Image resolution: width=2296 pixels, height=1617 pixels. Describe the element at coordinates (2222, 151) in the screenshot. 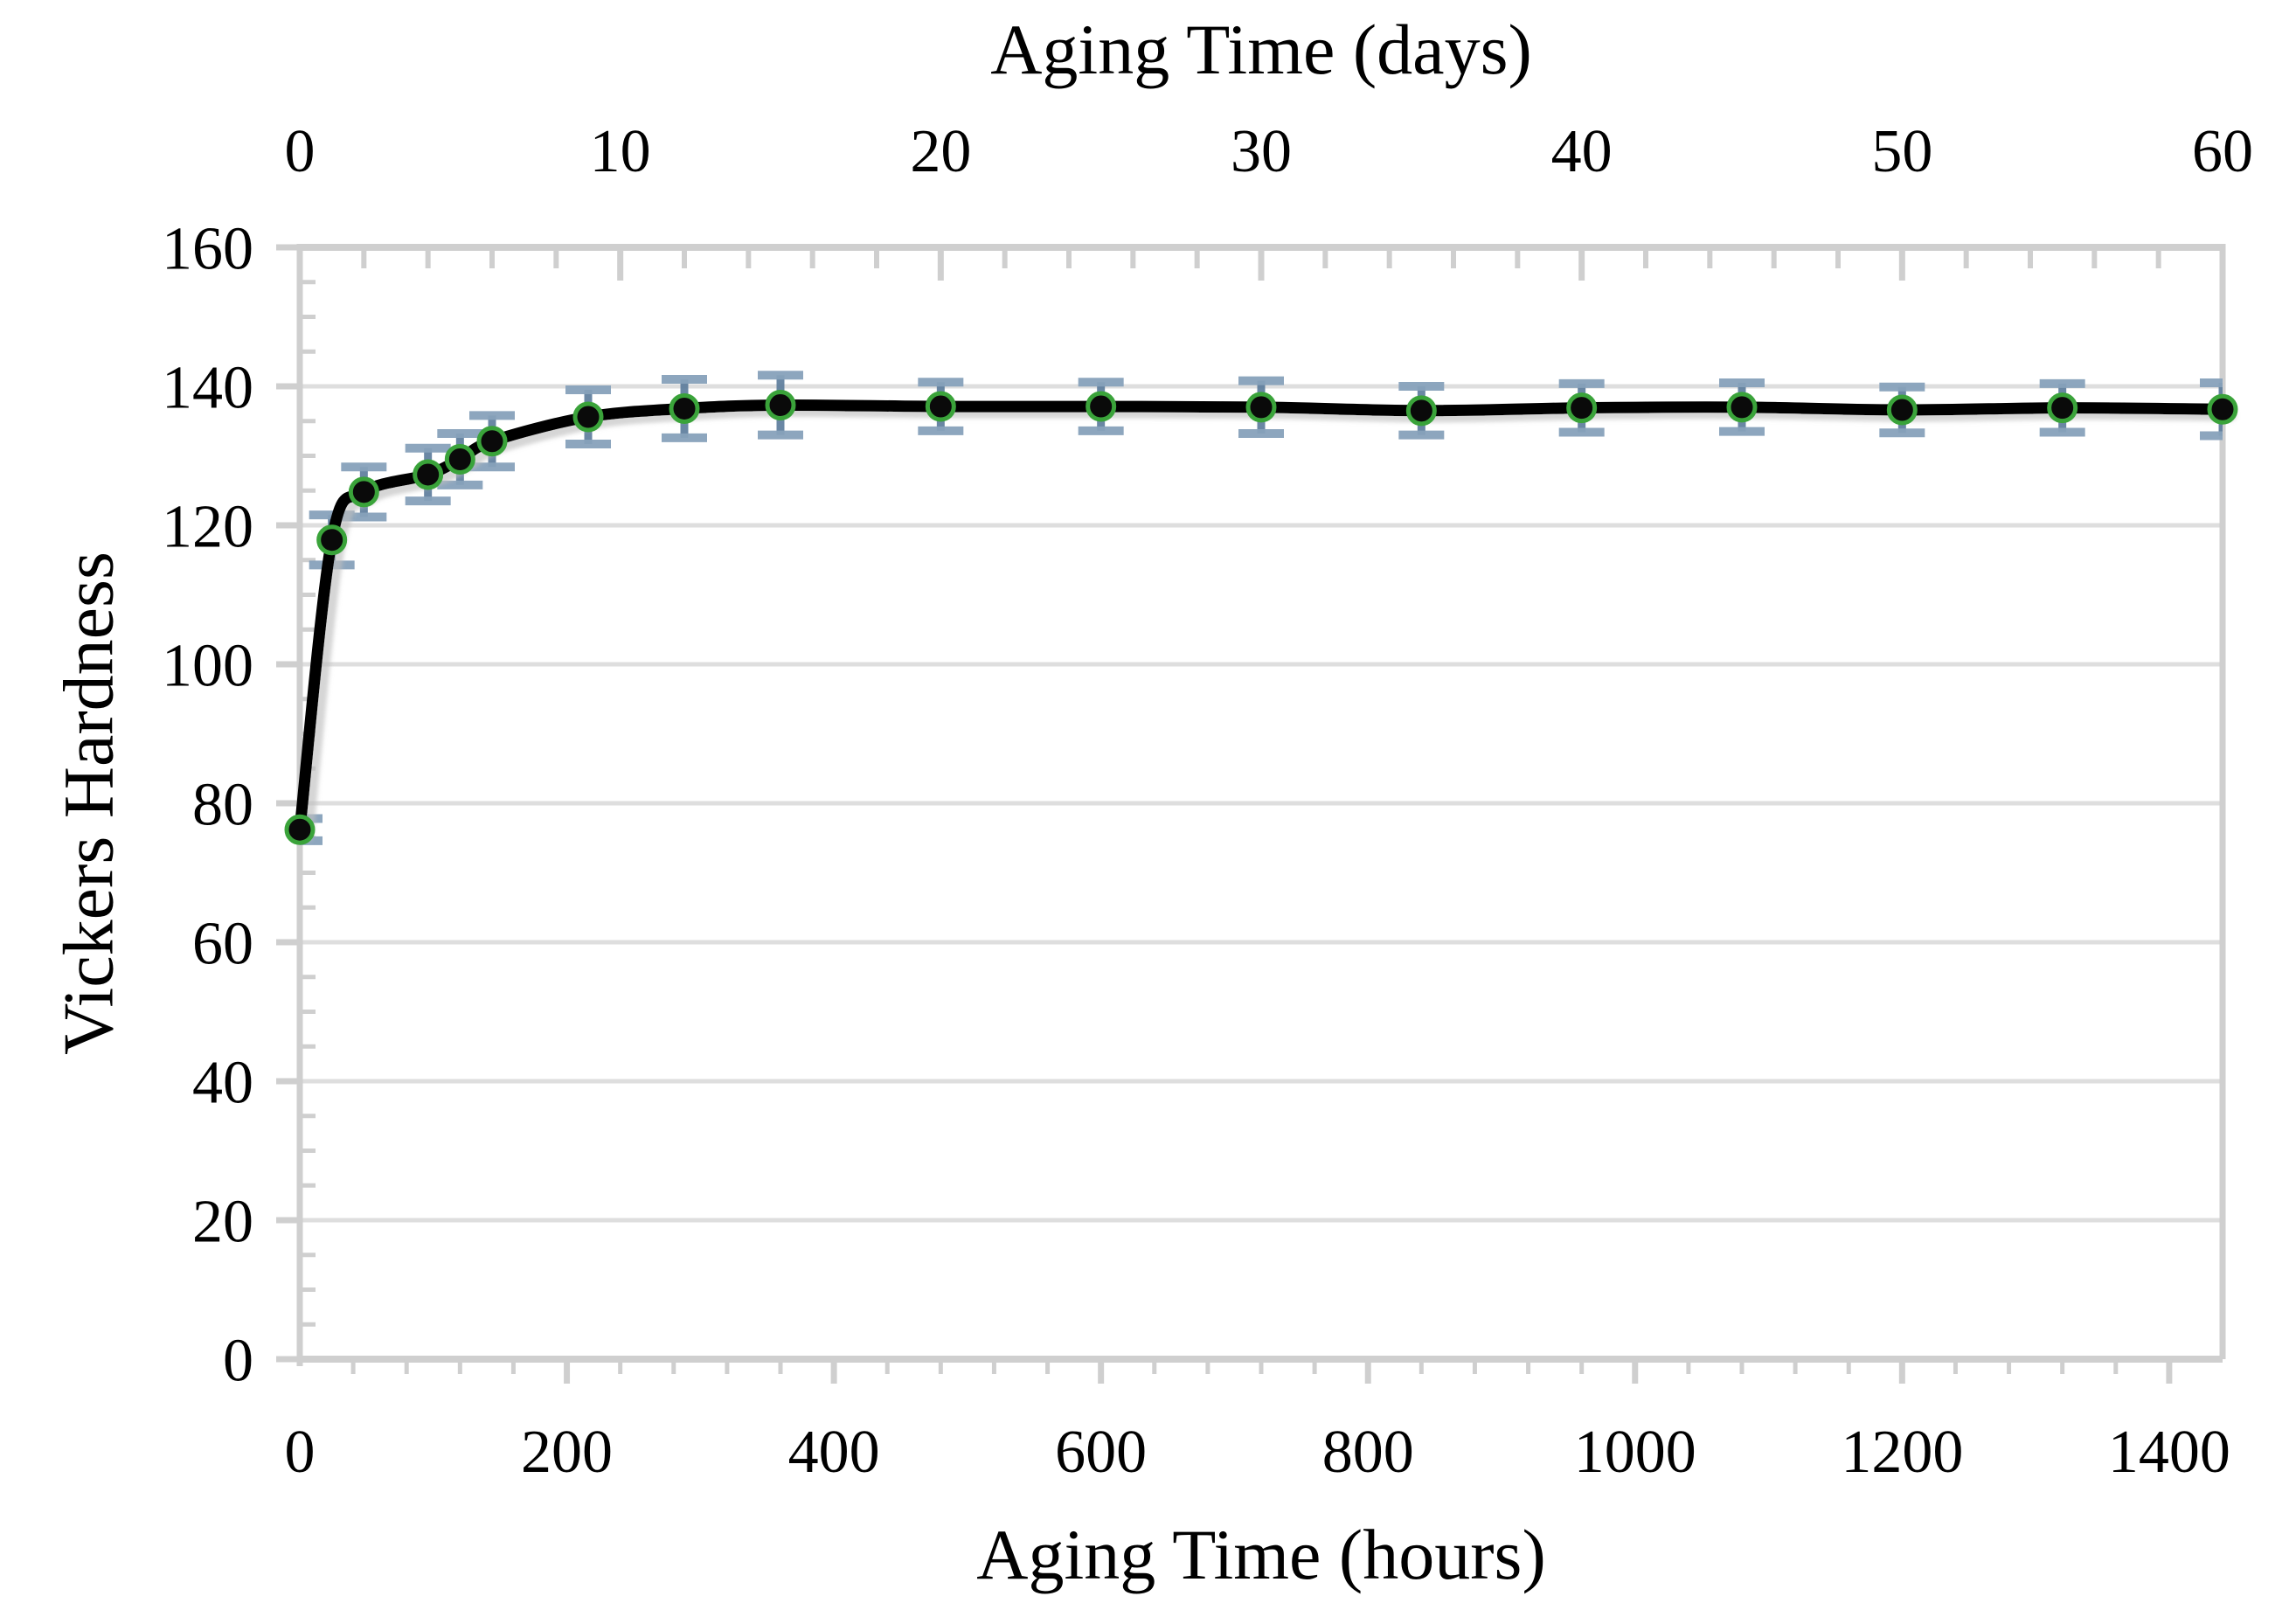

I see `top-tick-label: 60` at that location.